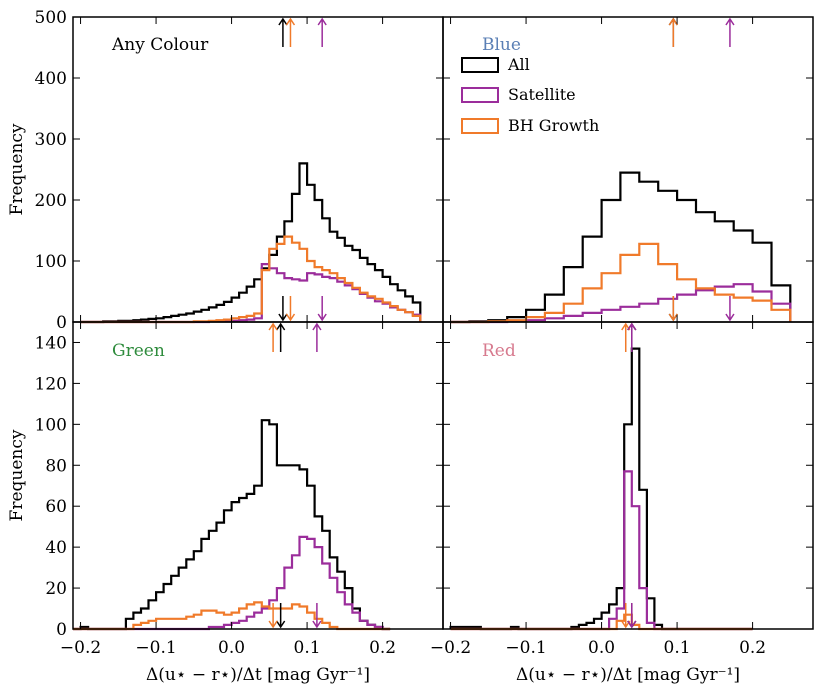 The height and width of the screenshot is (695, 822). Describe the element at coordinates (51, 140) in the screenshot. I see `y-tick-label: 300` at that location.